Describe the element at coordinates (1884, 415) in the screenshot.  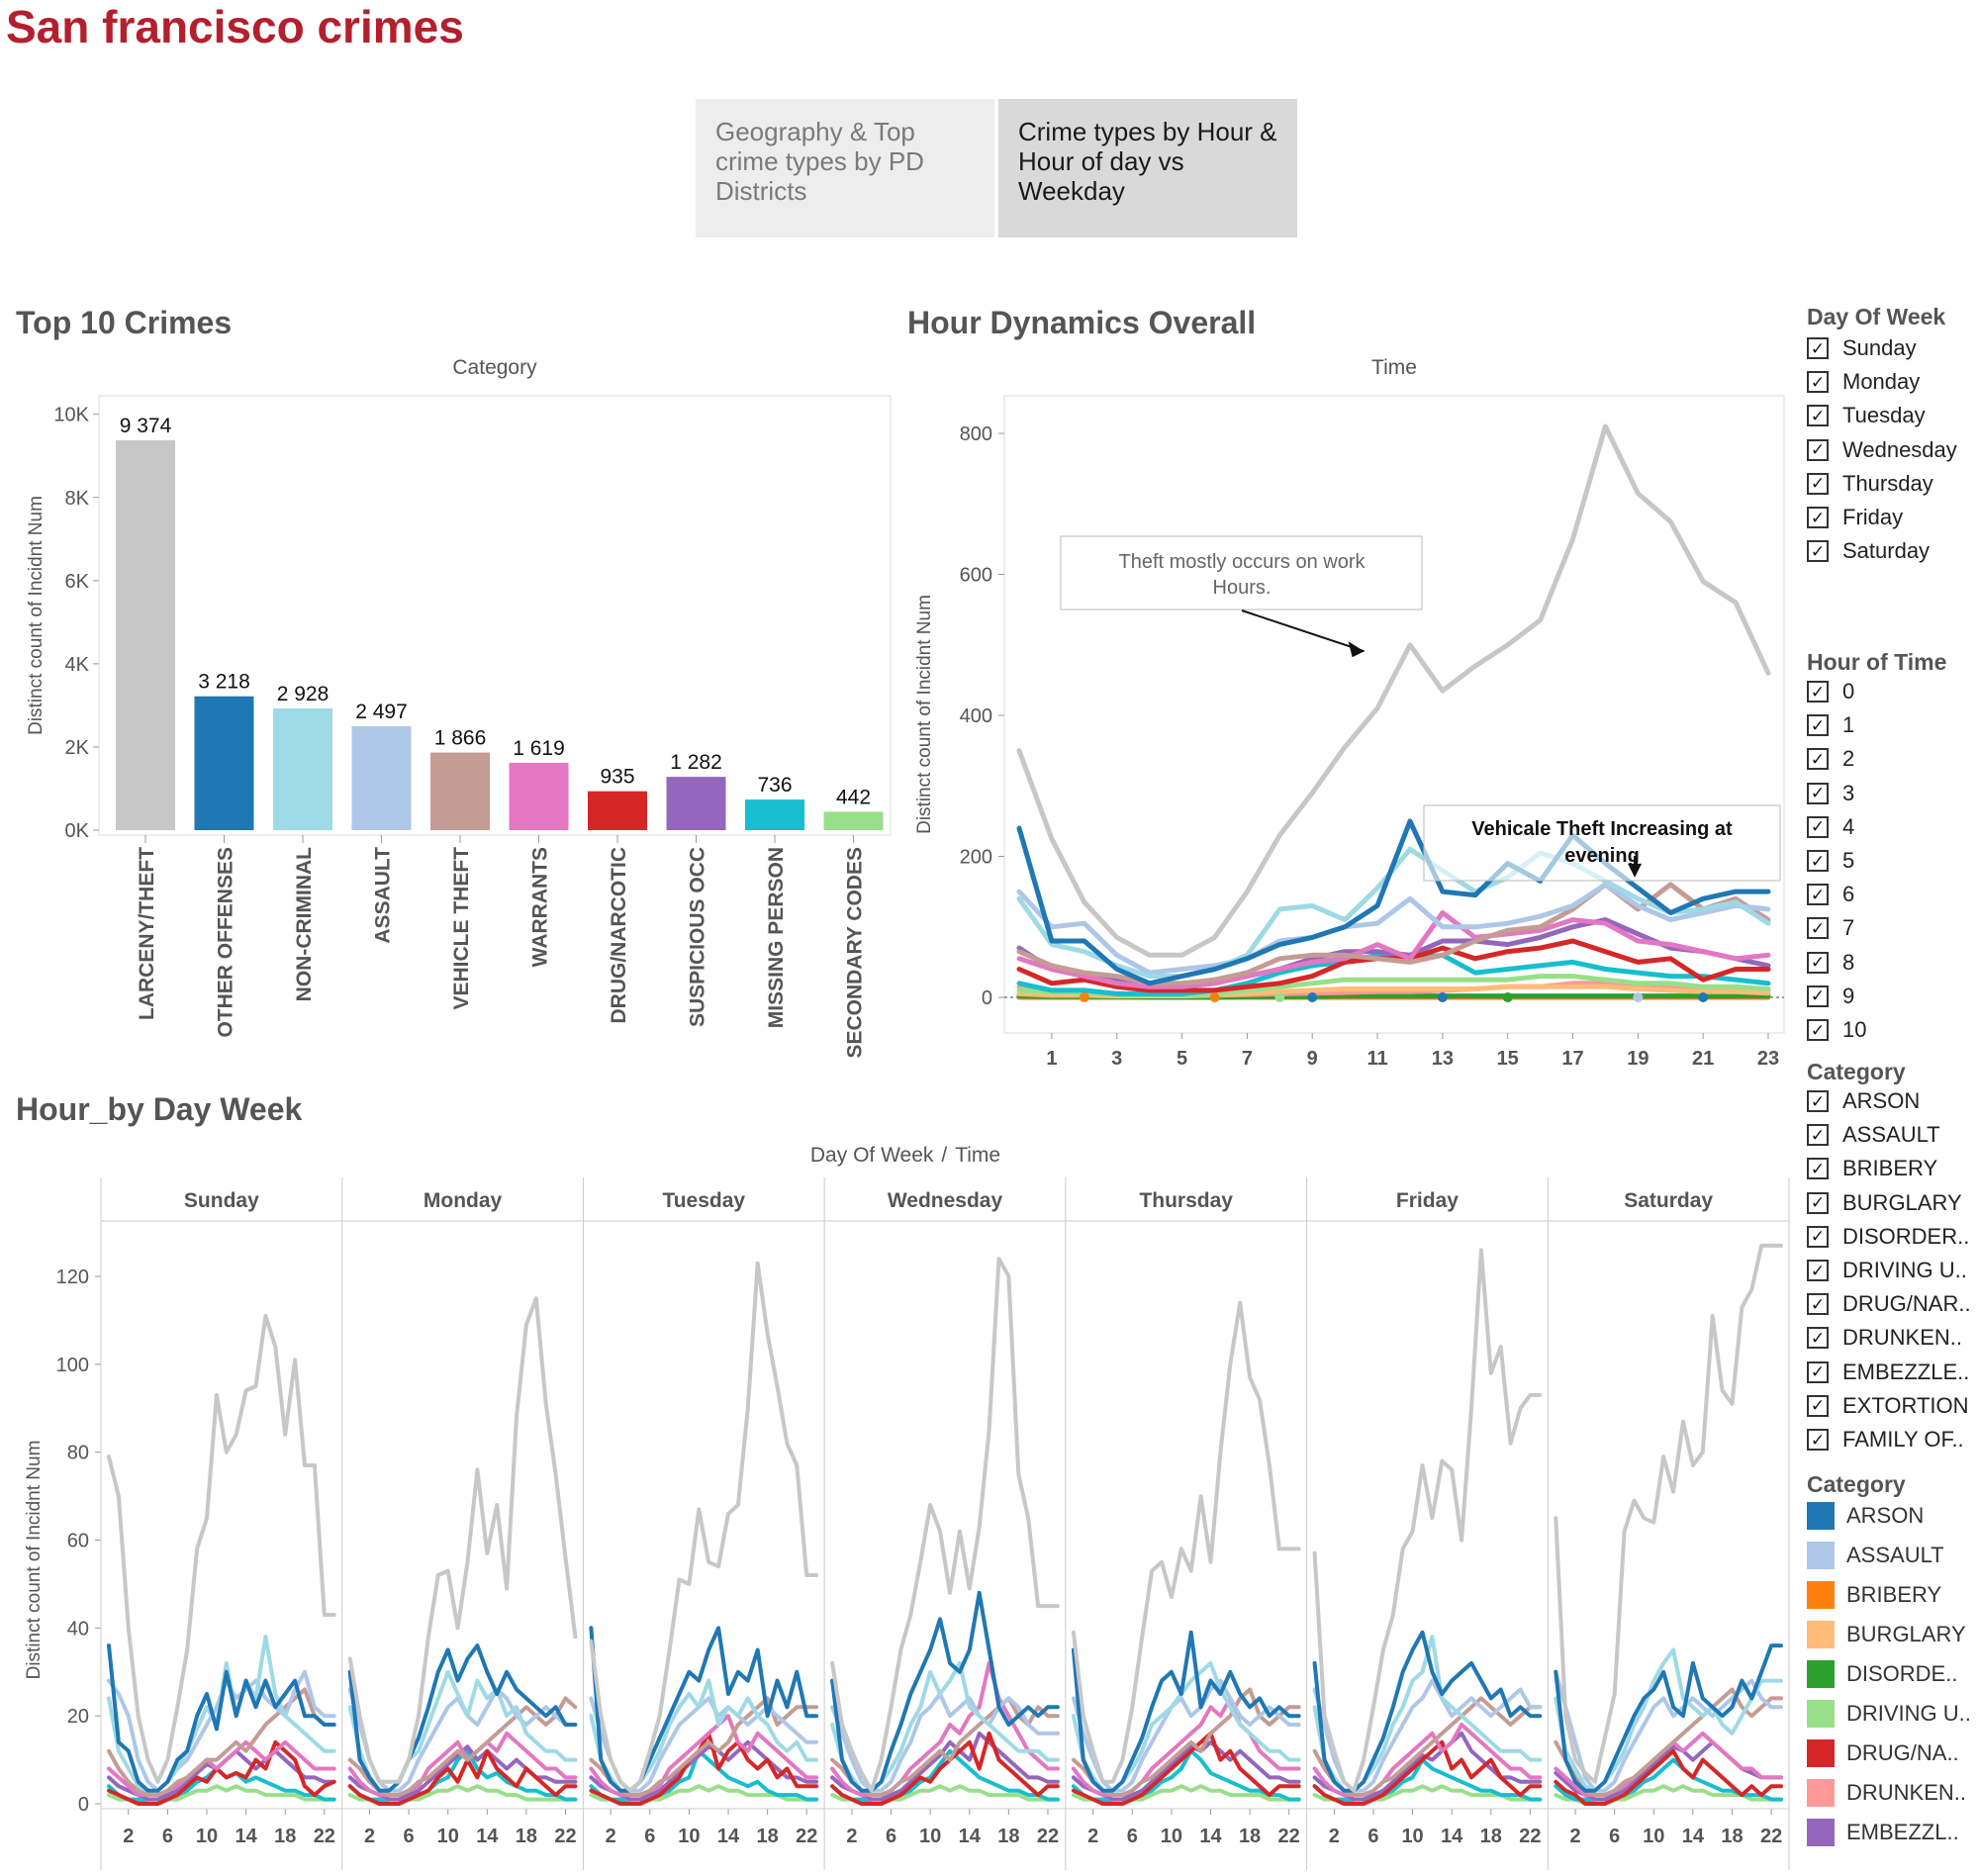
I see `filter-option-label: Tuesday` at that location.